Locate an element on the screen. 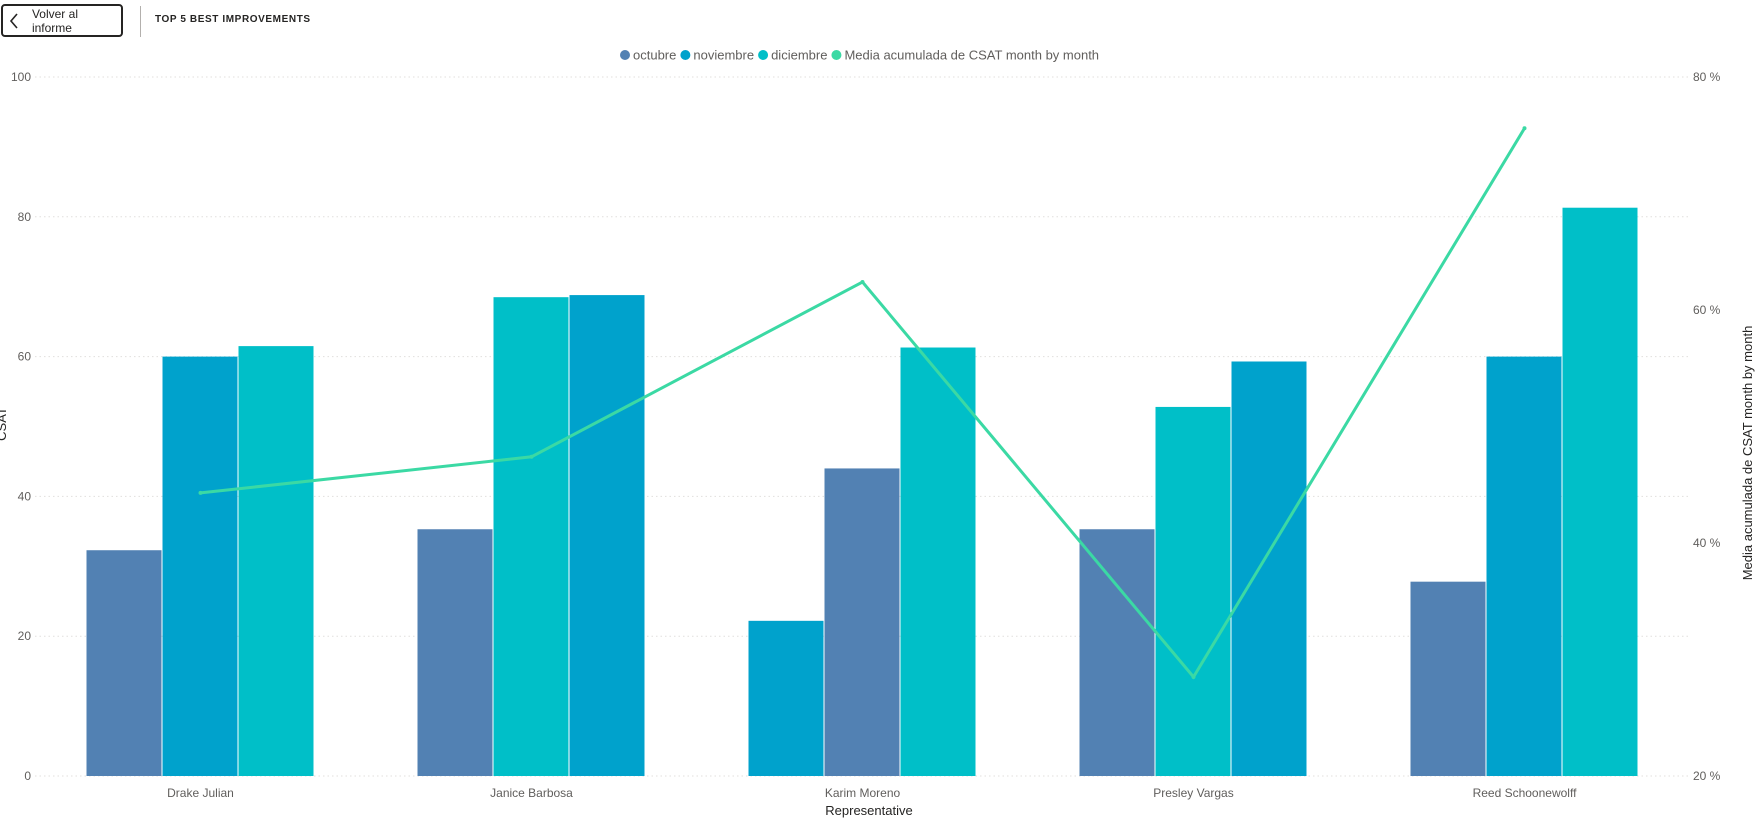 The width and height of the screenshot is (1759, 823). legend-label: Media acumulada de CSAT month by month is located at coordinates (971, 55).